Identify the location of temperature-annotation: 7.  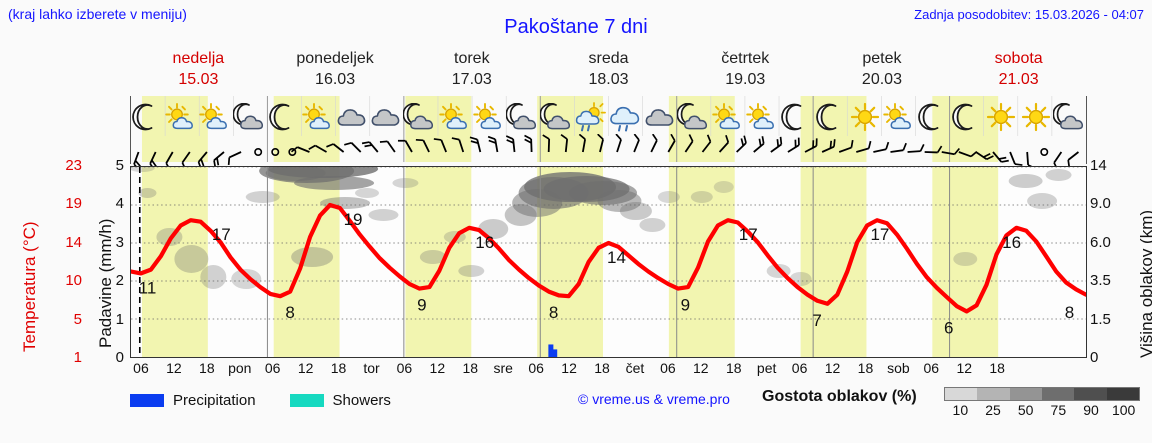
(816, 320).